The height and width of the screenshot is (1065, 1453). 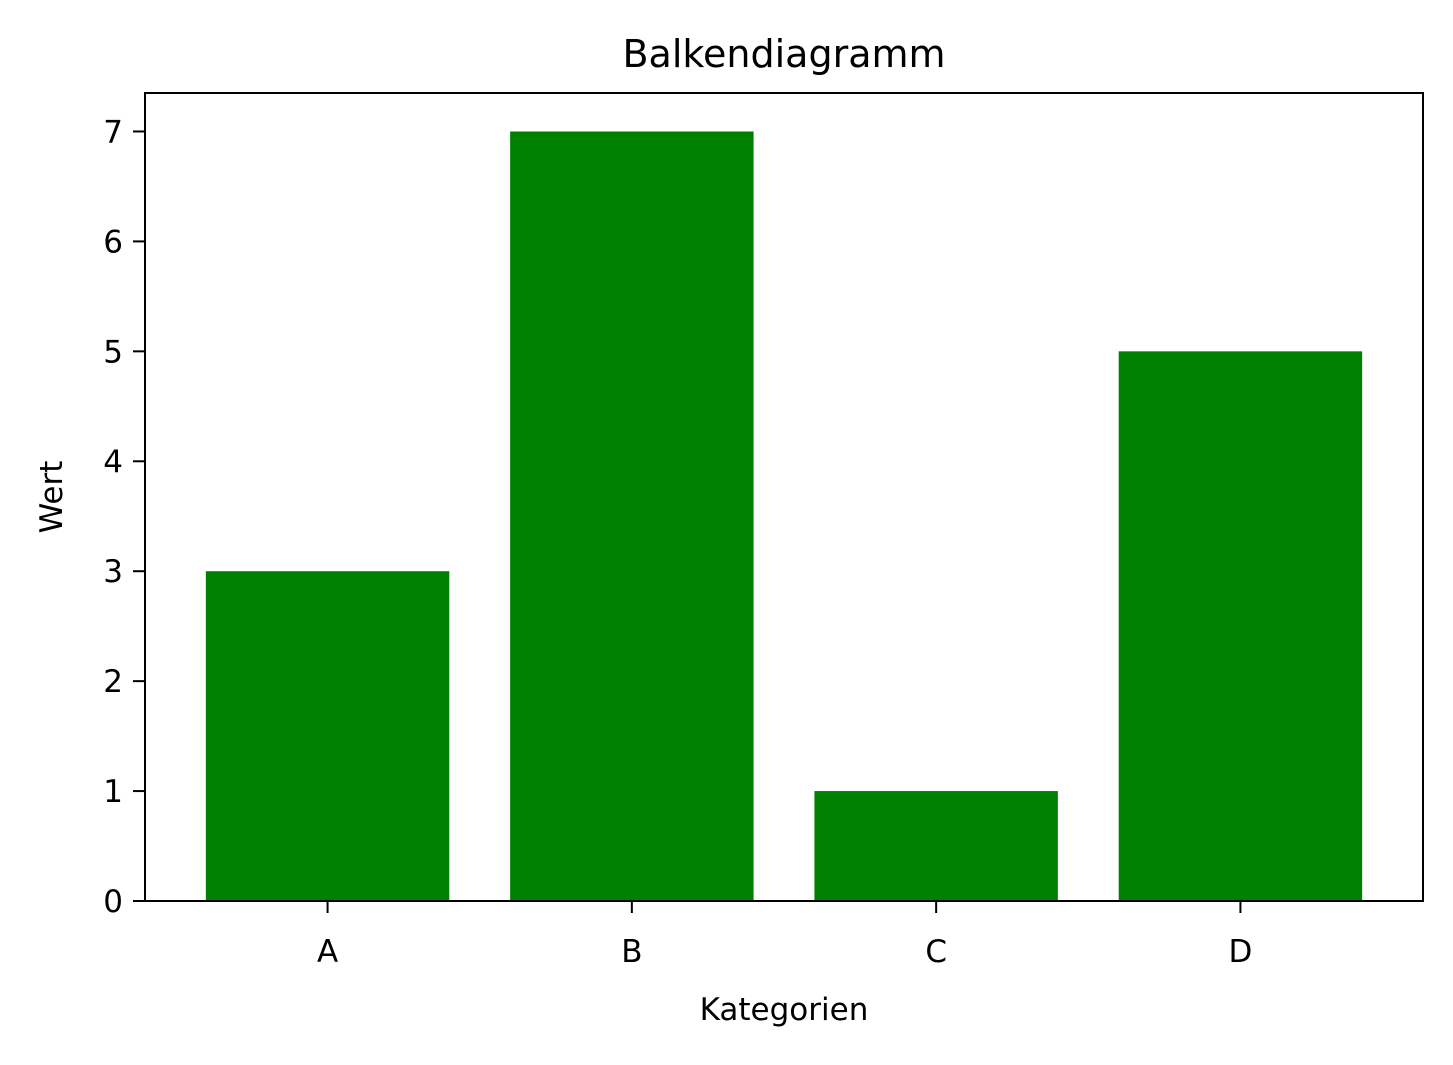 I want to click on x-axis-ticks: A B C D, so click(x=784, y=935).